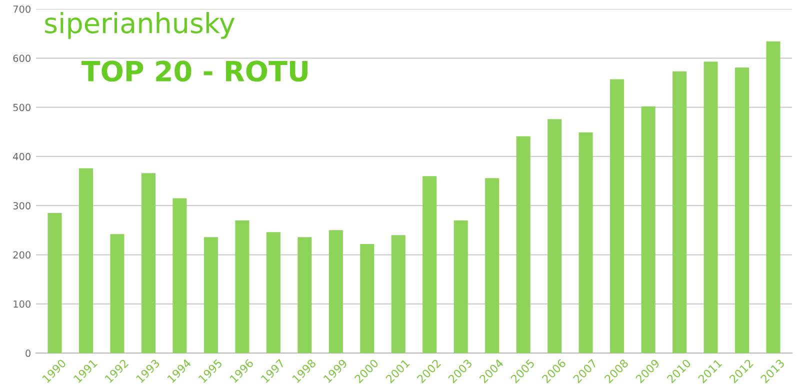 The image size is (800, 391). What do you see at coordinates (194, 71) in the screenshot?
I see `text: TOP 20 - ROTU` at bounding box center [194, 71].